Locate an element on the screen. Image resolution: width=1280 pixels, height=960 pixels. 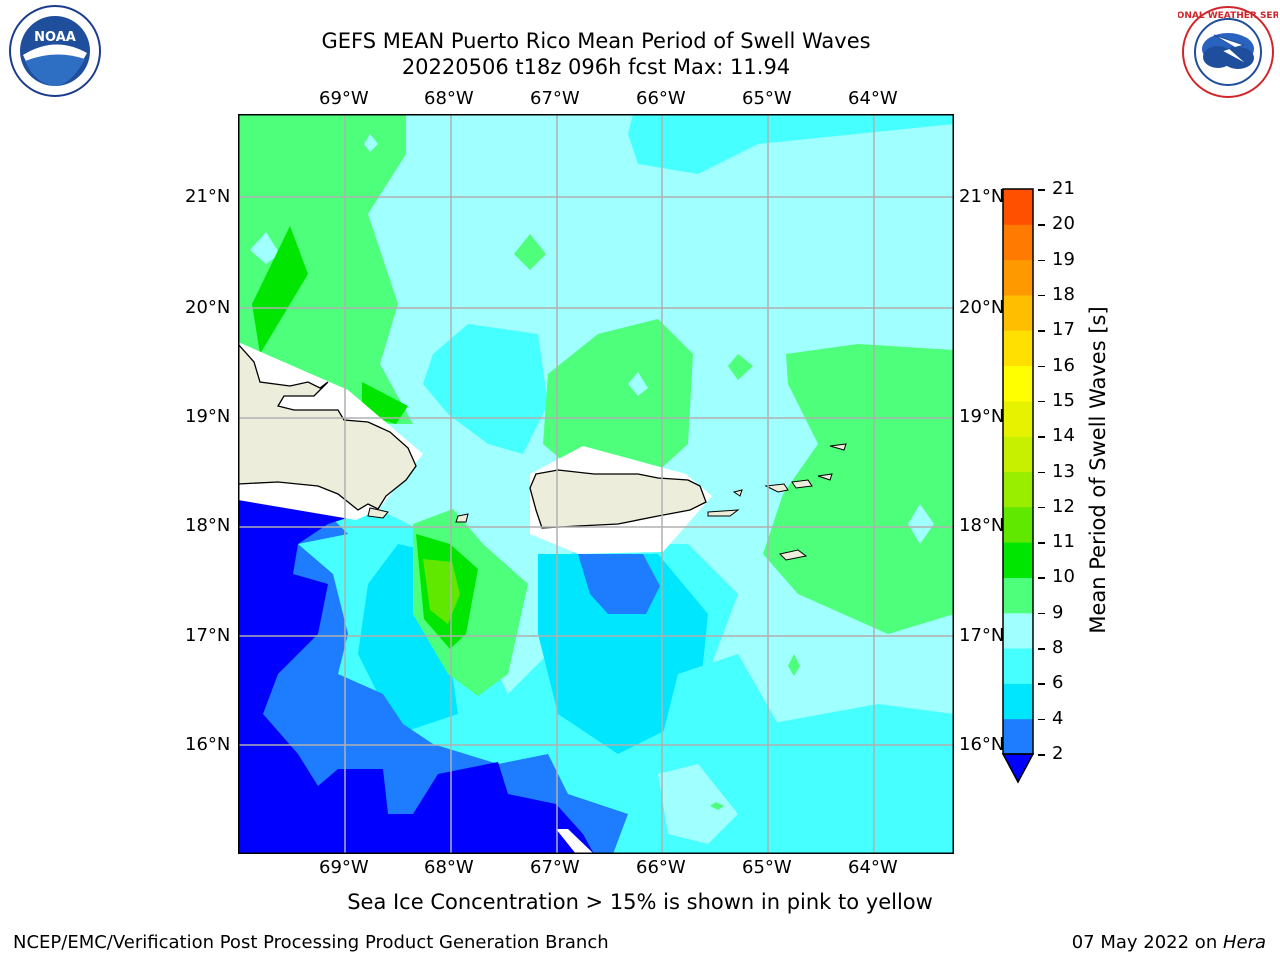
lon-label-bottom: 67°W is located at coordinates (555, 867).